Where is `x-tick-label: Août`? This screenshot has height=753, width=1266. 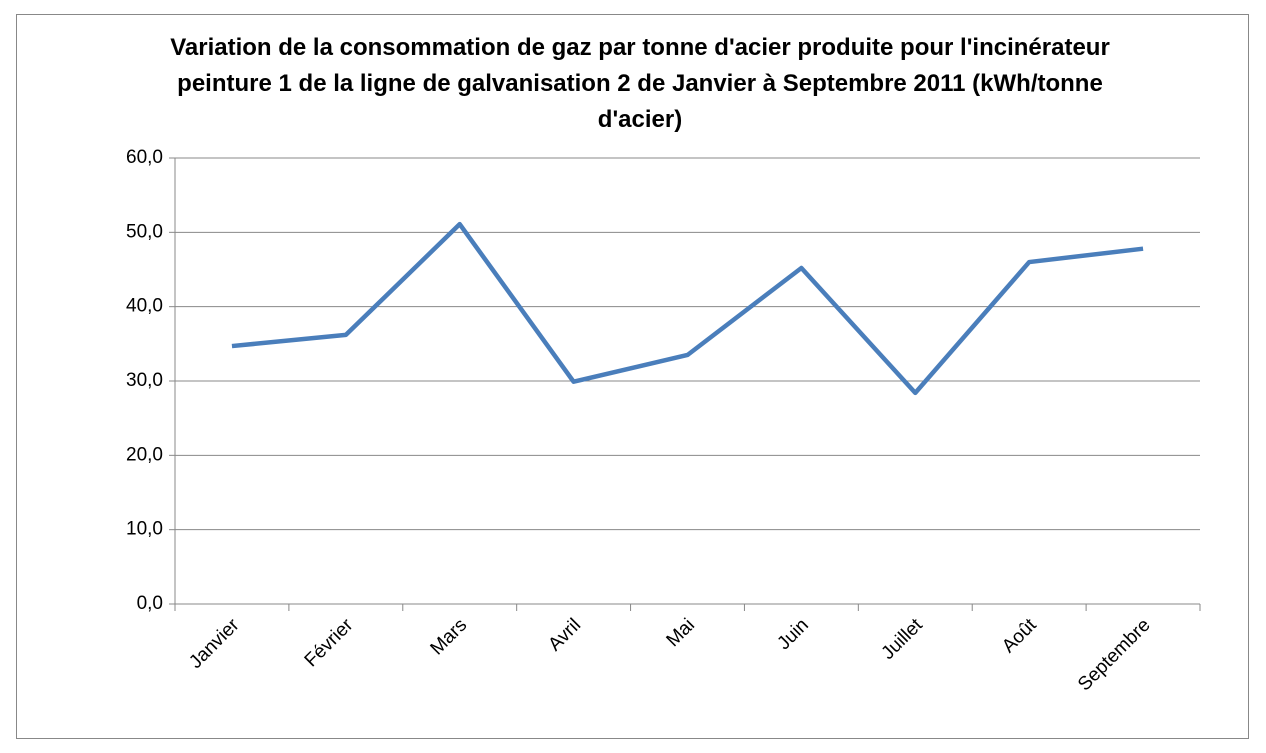
x-tick-label: Août is located at coordinates (1019, 635).